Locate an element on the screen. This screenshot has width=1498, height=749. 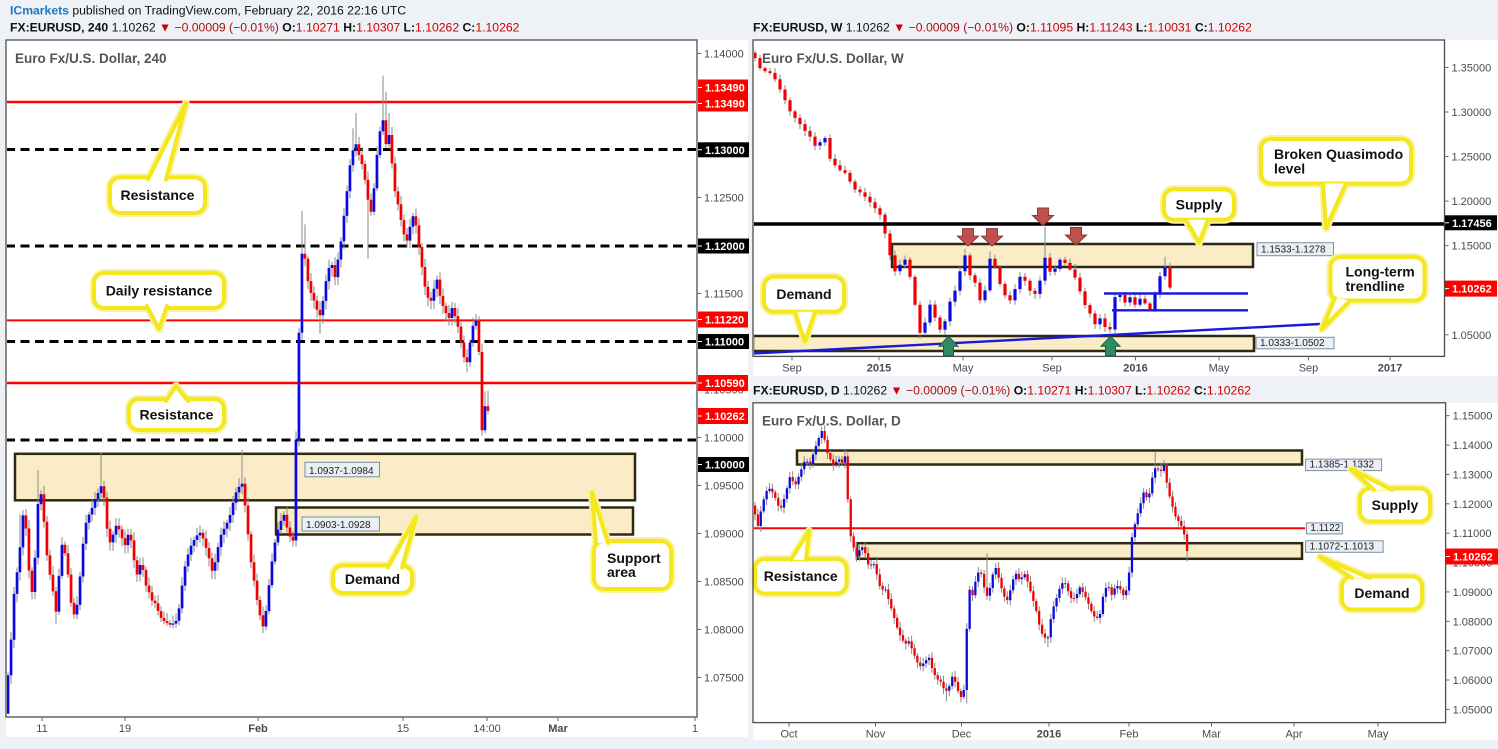
svg-text: Euro Fx/U.S. Dollar, D is located at coordinates (831, 421).